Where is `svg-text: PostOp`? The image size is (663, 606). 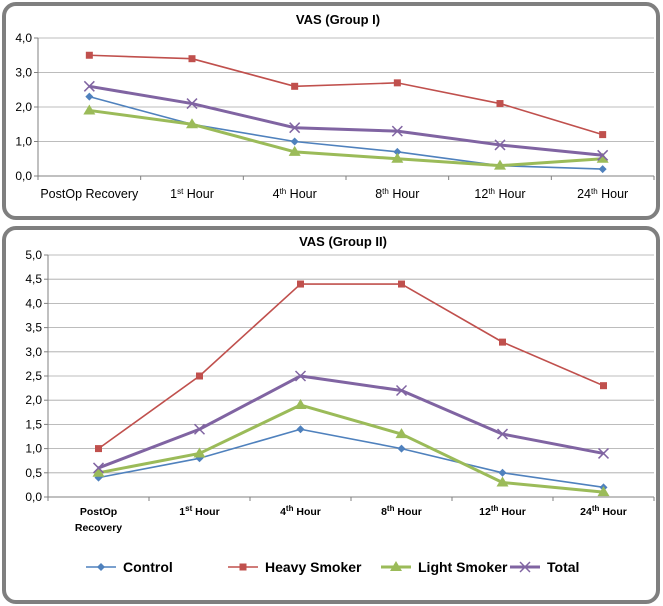
svg-text: PostOp is located at coordinates (98, 512).